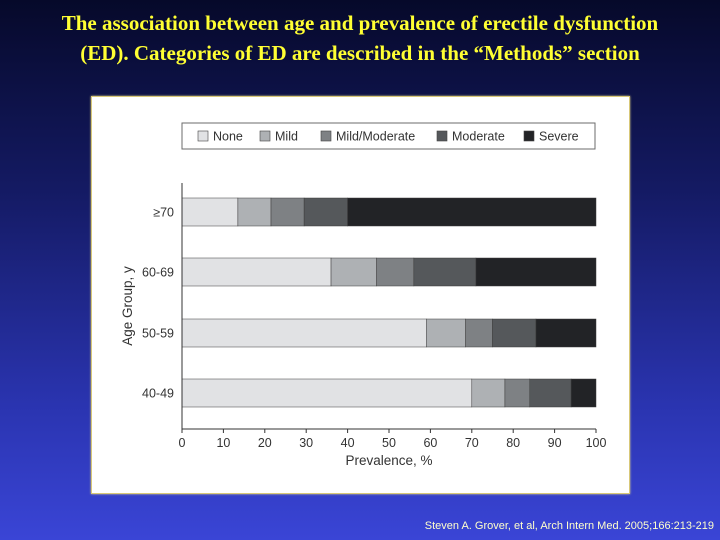  Describe the element at coordinates (488, 393) in the screenshot. I see `bar-40-49-Mild` at that location.